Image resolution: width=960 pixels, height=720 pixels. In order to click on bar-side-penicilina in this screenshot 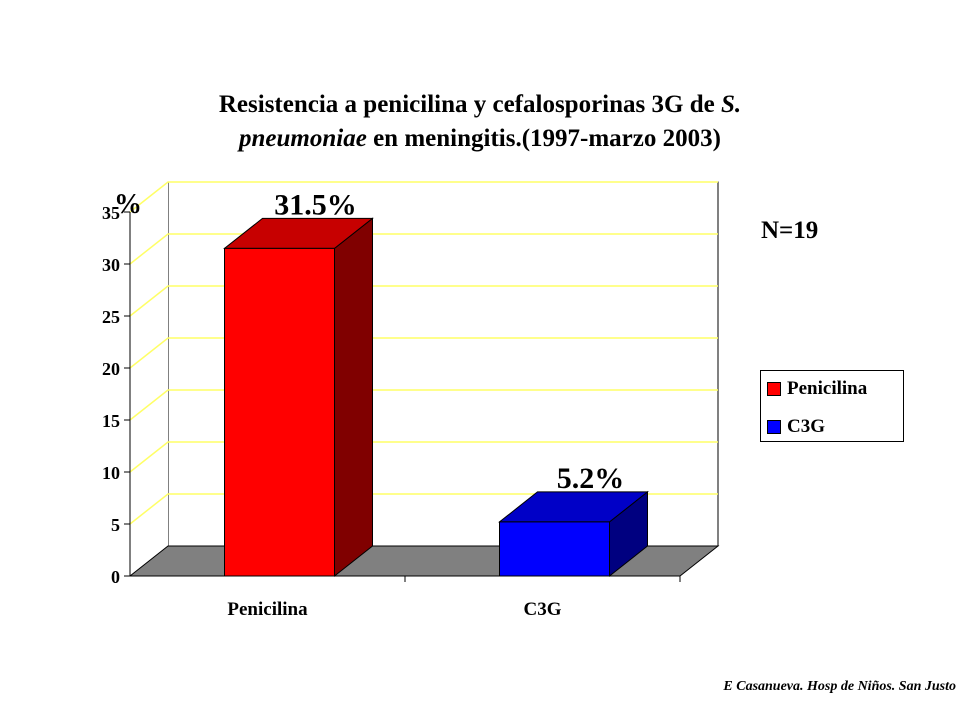, I will do `click(353, 397)`.